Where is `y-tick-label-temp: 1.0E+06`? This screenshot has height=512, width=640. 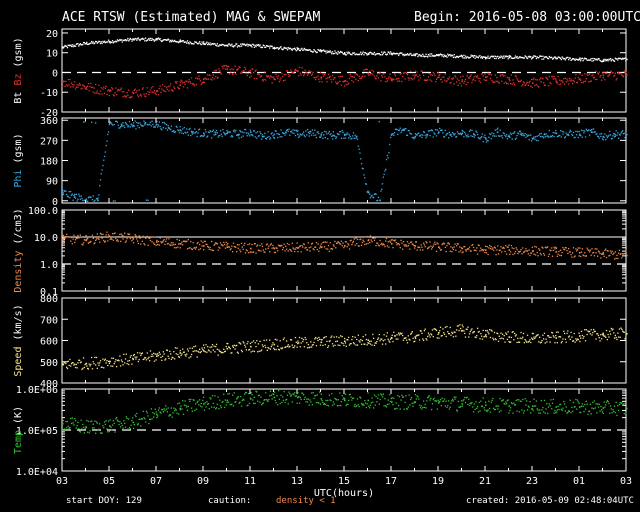
y-tick-label-temp: 1.0E+06 is located at coordinates (37, 390).